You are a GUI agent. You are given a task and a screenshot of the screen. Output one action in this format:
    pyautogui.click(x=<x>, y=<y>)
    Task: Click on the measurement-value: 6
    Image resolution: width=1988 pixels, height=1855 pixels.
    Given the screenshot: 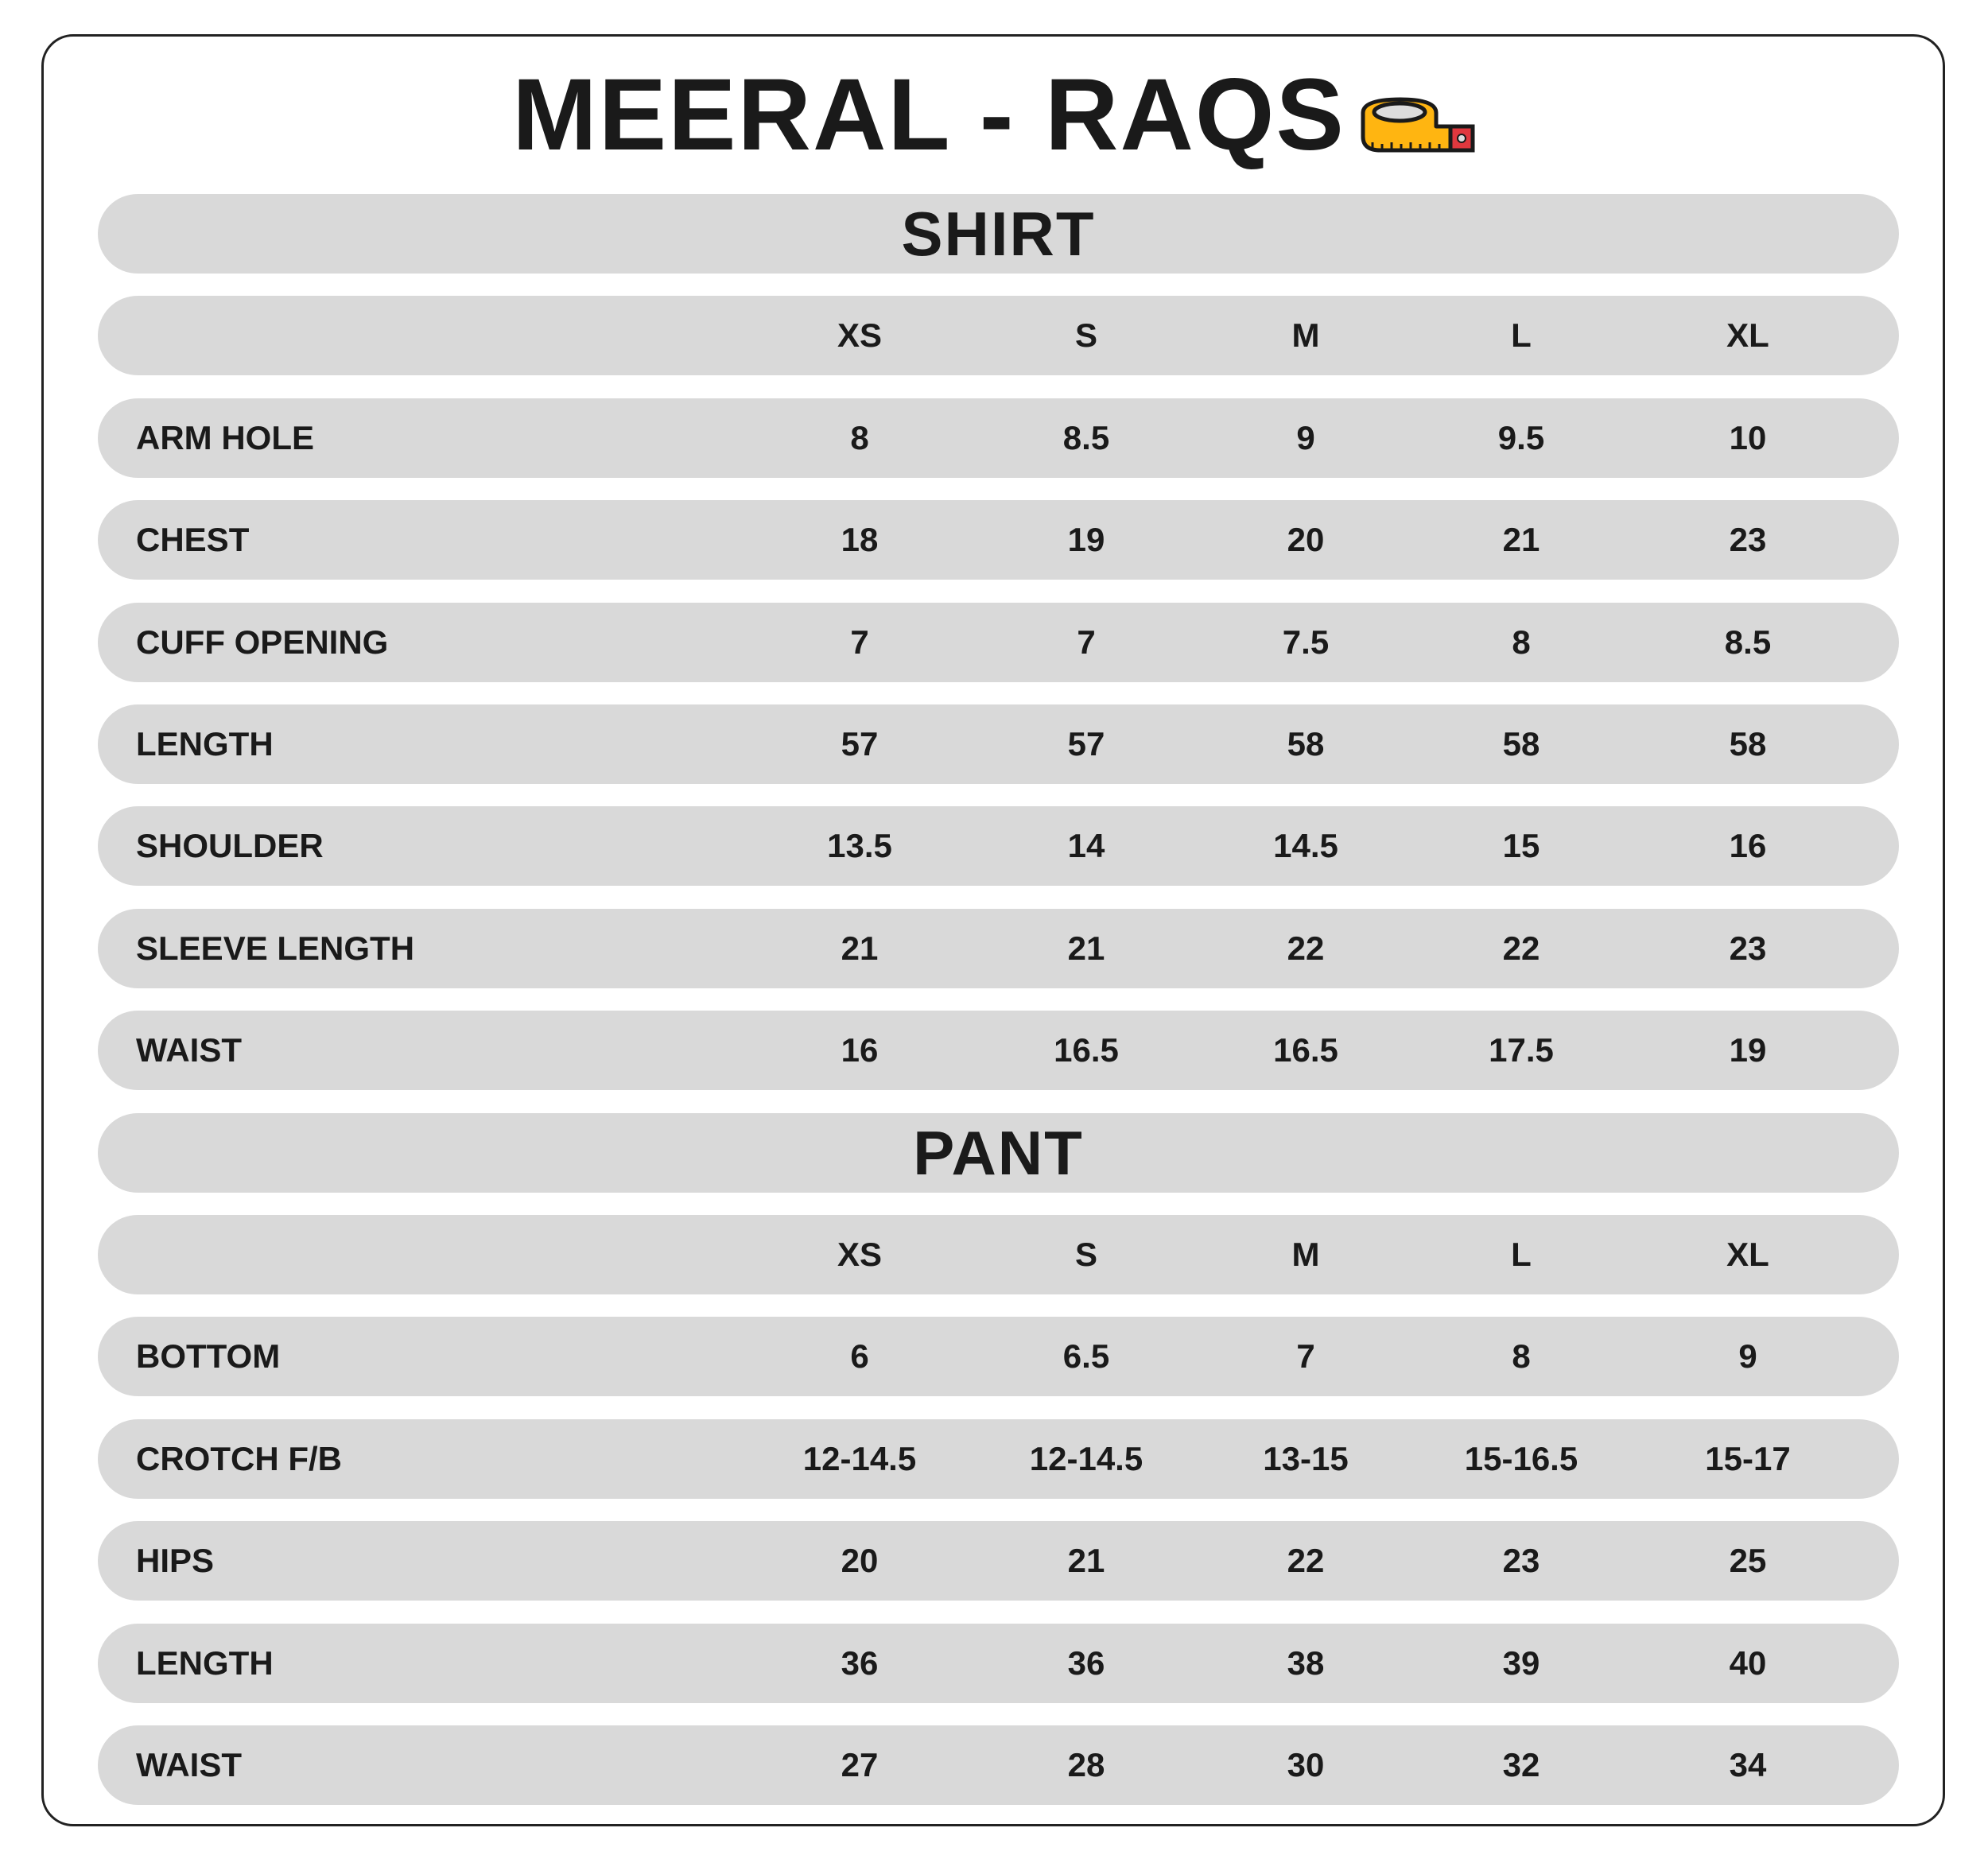 What is the action you would take?
    pyautogui.click(x=859, y=1356)
    